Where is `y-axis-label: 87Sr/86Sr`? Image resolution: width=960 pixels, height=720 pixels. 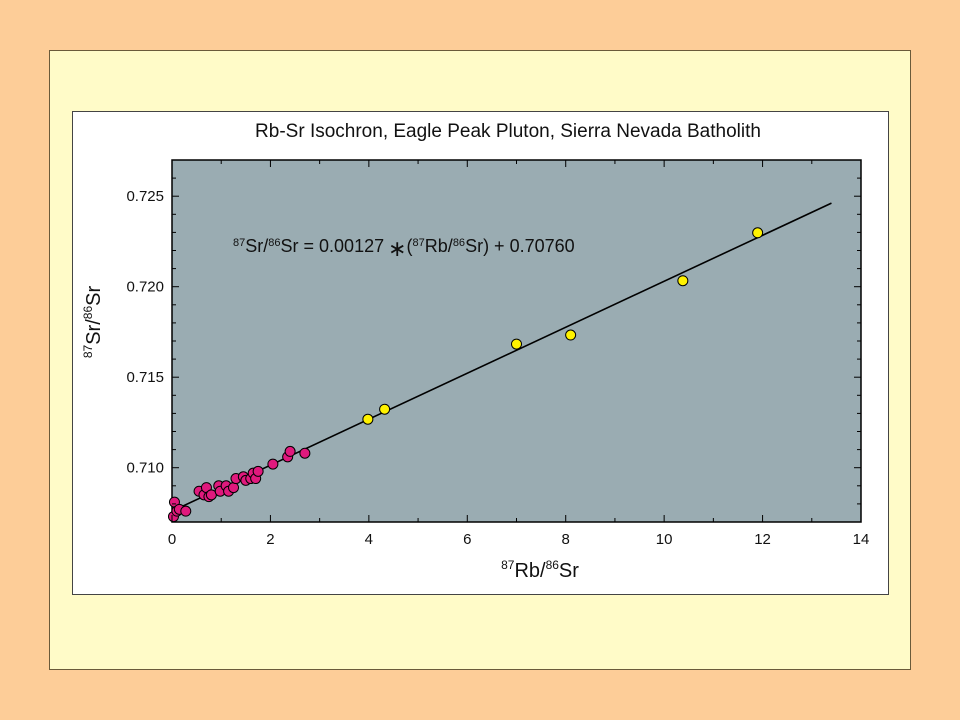 y-axis-label: 87Sr/86Sr is located at coordinates (93, 322).